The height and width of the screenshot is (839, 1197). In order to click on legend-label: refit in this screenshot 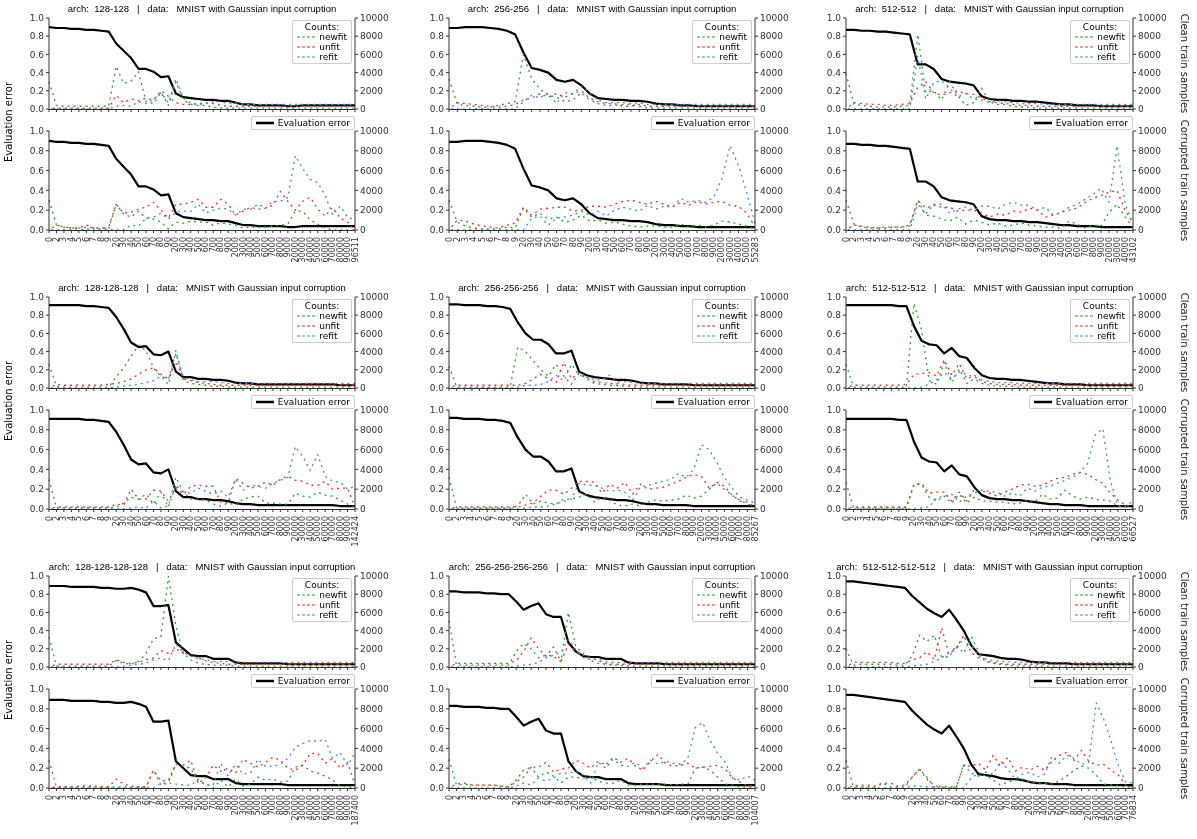, I will do `click(1106, 336)`.